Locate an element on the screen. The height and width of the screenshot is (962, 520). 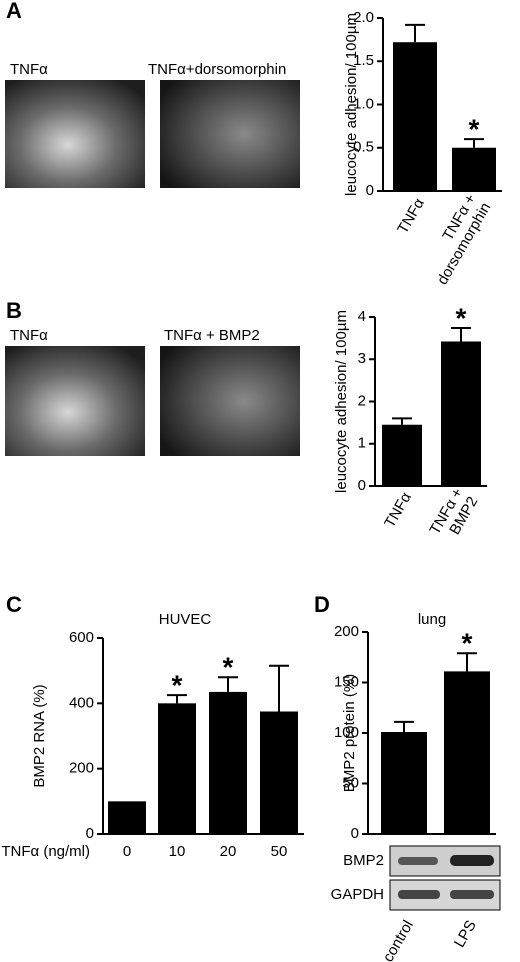
image-caption: TNFα+dorsomorphin is located at coordinates (217, 69).